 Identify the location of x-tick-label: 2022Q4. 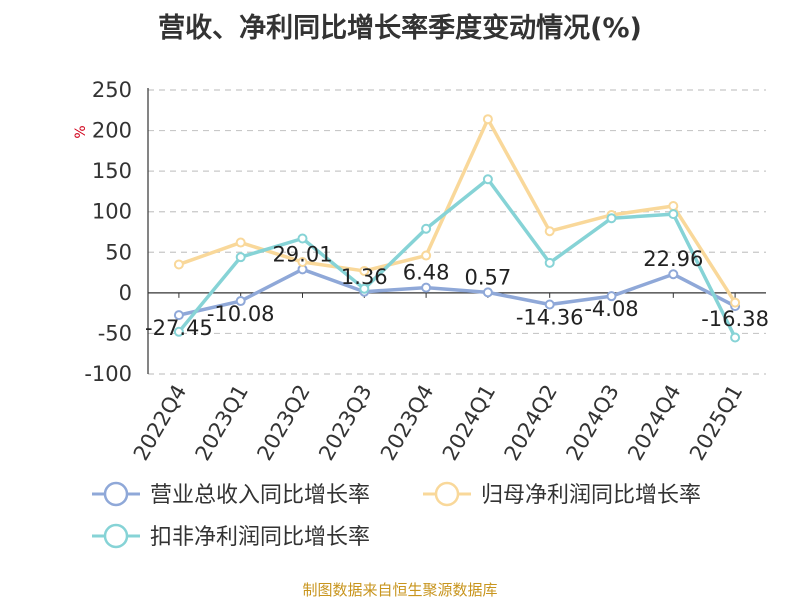
(160, 423).